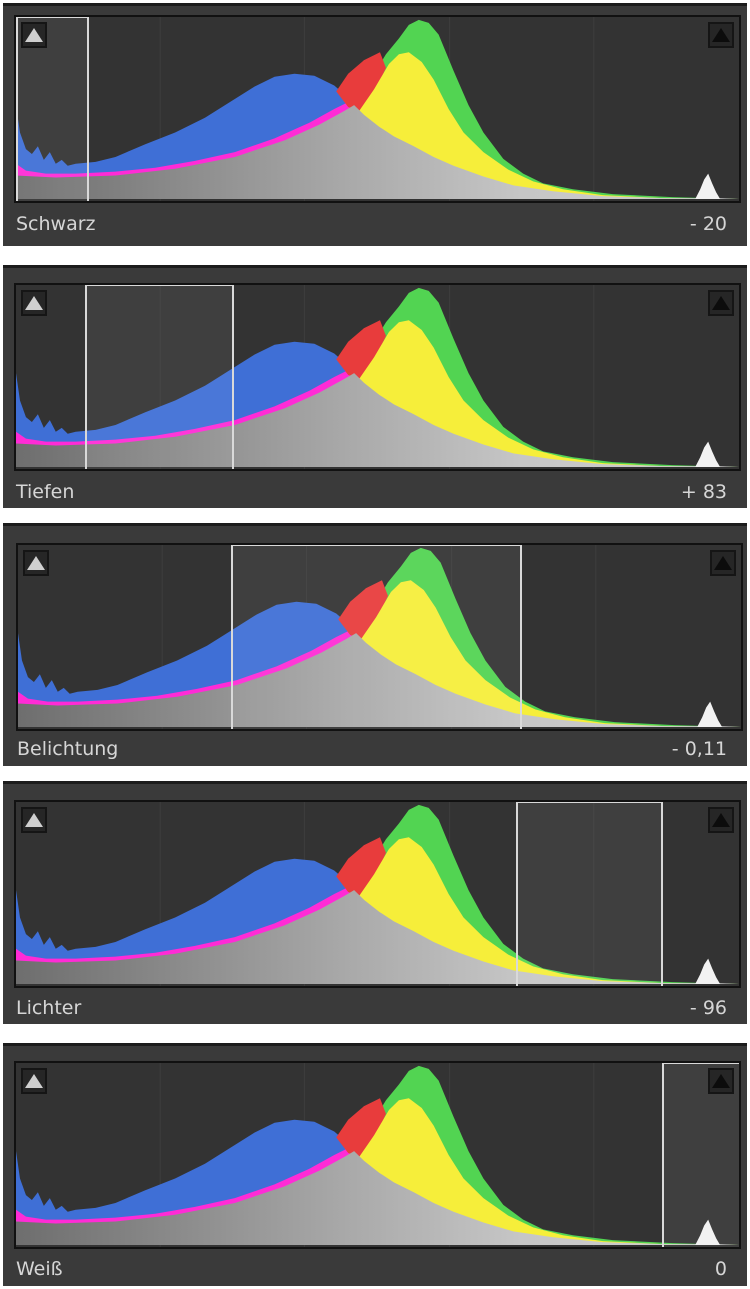  What do you see at coordinates (49, 1008) in the screenshot?
I see `panel-label: Lichter` at bounding box center [49, 1008].